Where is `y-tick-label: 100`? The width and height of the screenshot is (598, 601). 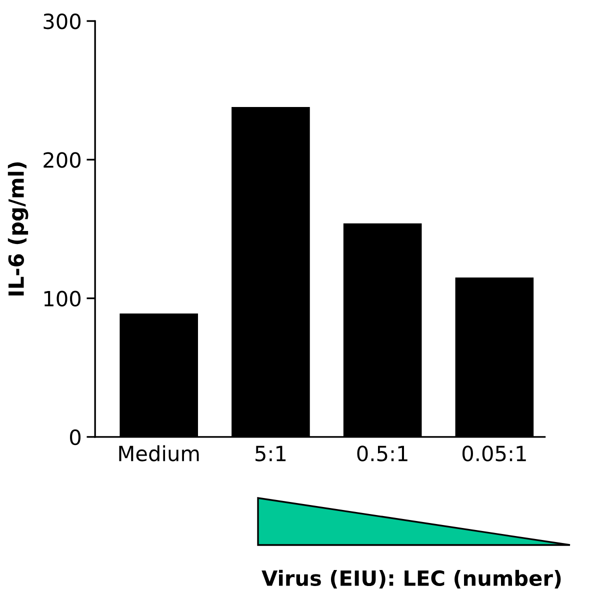 y-tick-label: 100 is located at coordinates (62, 298).